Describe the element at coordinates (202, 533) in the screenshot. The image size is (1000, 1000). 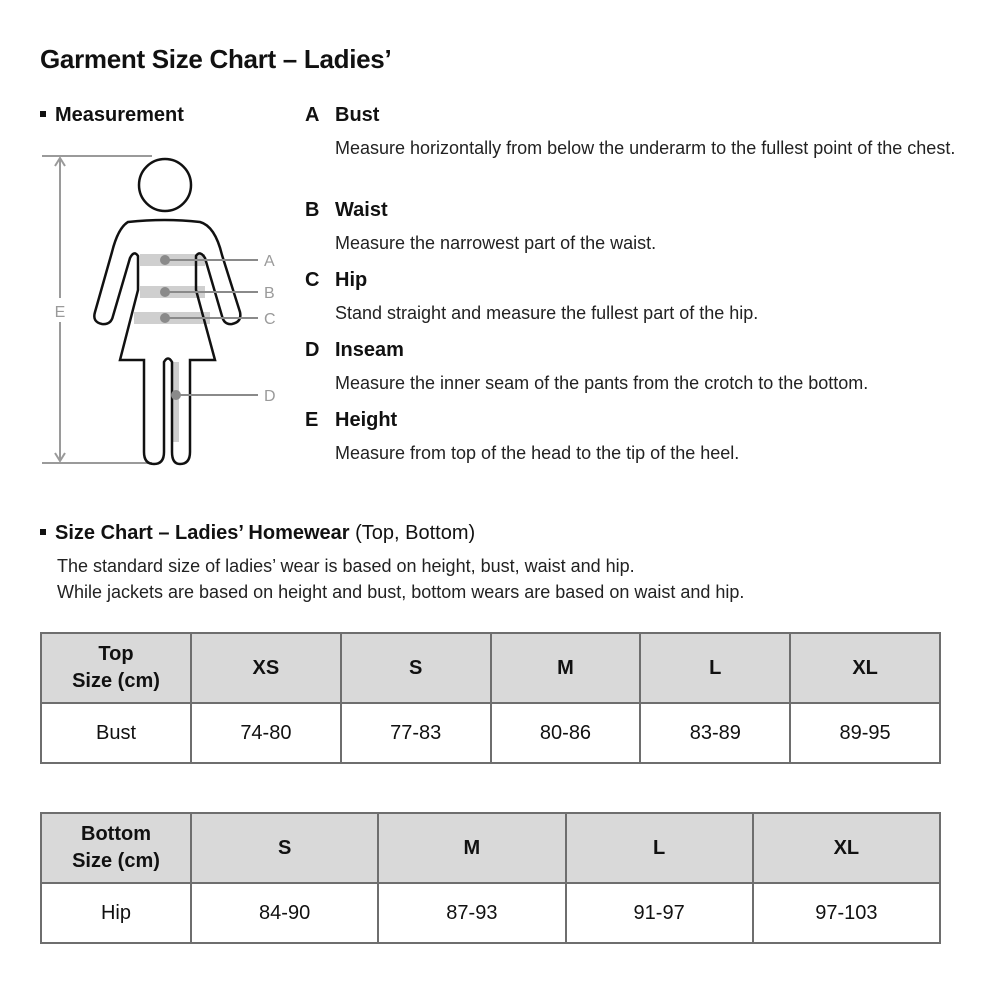
I see `size-chart-label: Size Chart – Ladies’ Homewear` at that location.